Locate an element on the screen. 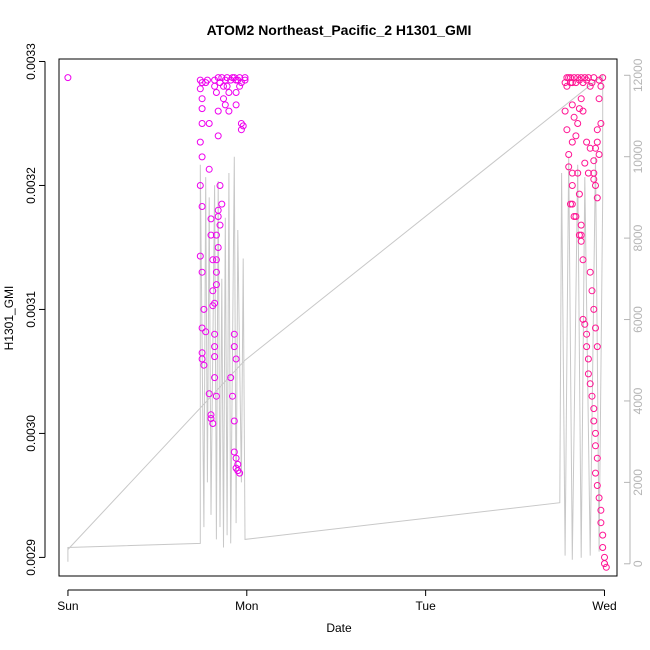  y-left-tick-label: 0.0031 is located at coordinates (31, 309).